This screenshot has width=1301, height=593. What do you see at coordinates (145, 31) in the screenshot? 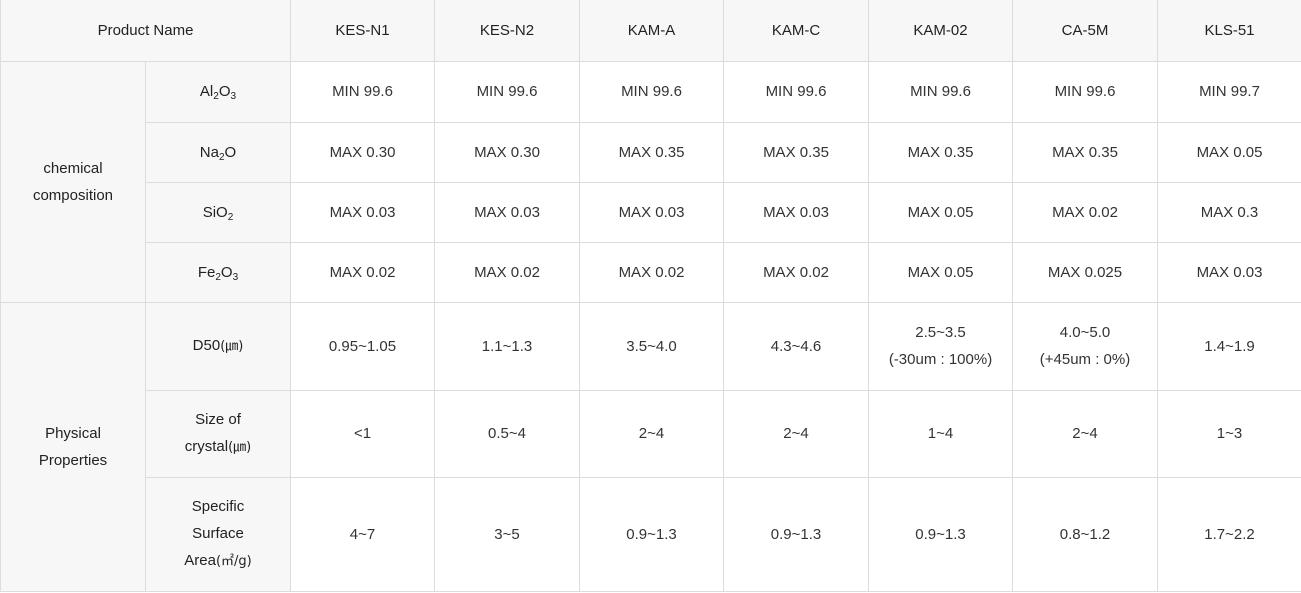
I see `product-name-header: Product Name` at bounding box center [145, 31].